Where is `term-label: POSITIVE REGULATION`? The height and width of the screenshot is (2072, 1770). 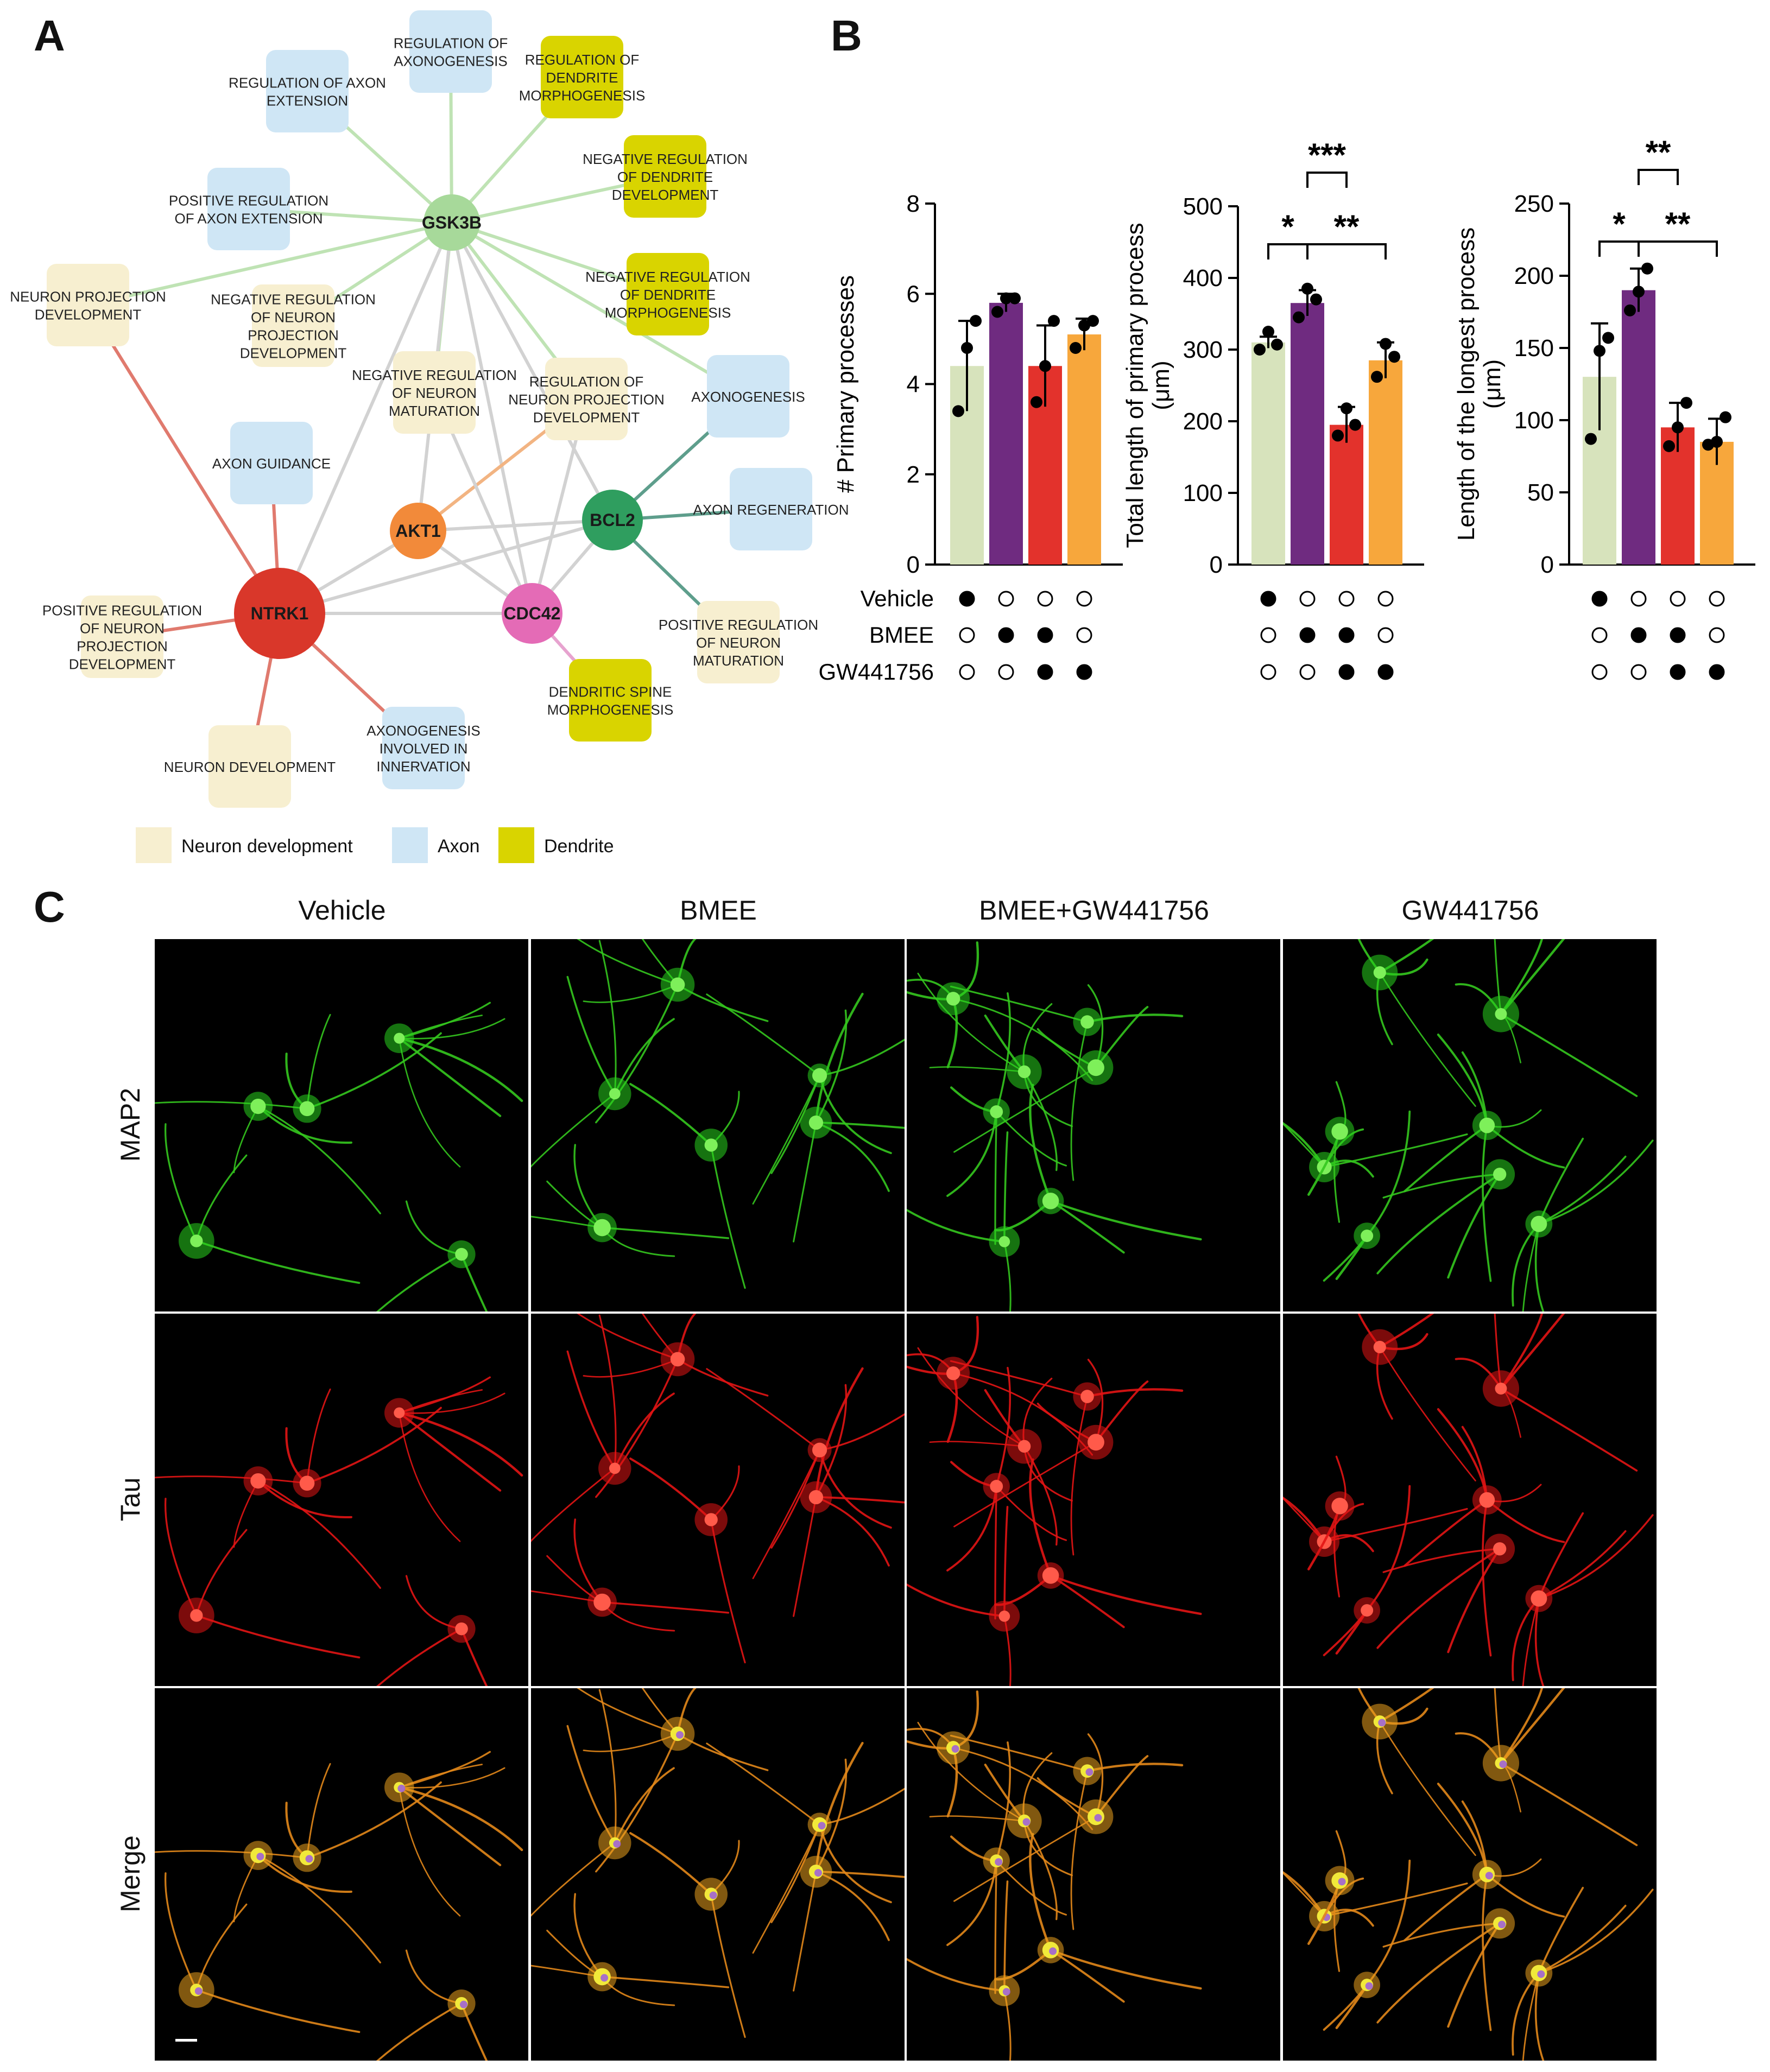 term-label: POSITIVE REGULATION is located at coordinates (738, 625).